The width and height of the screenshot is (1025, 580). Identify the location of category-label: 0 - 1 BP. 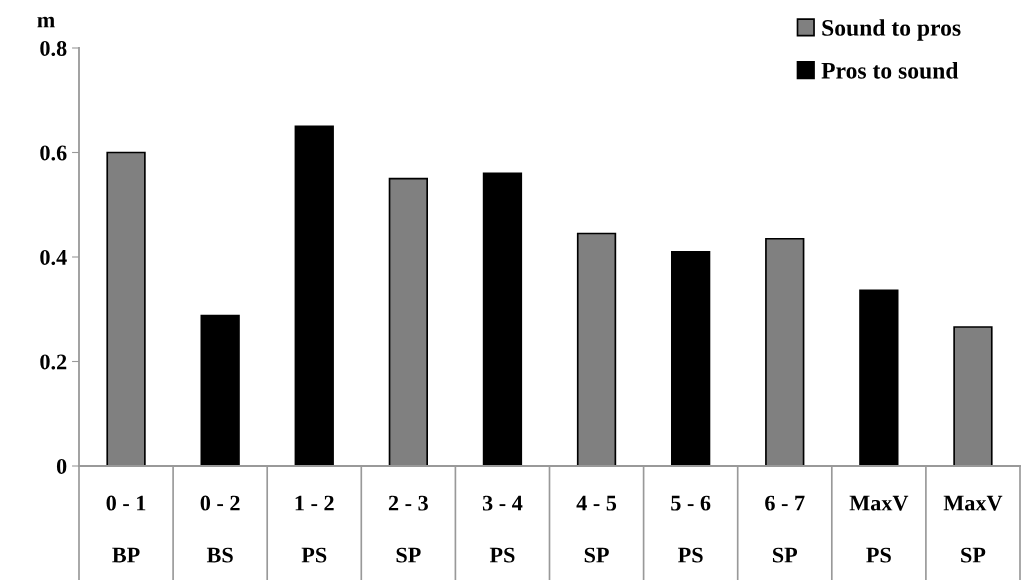
(126, 529).